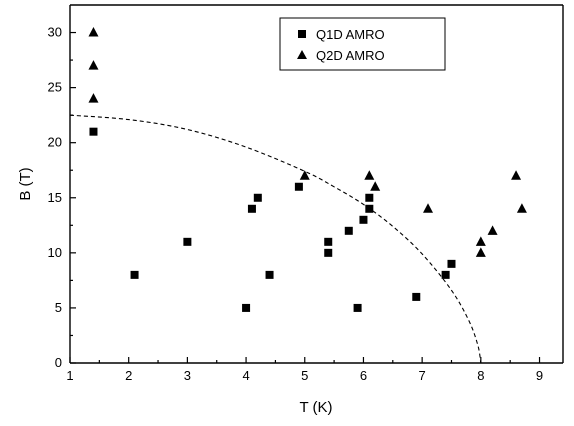 This screenshot has height=426, width=574. Describe the element at coordinates (480, 375) in the screenshot. I see `x-tick-label: 8` at that location.